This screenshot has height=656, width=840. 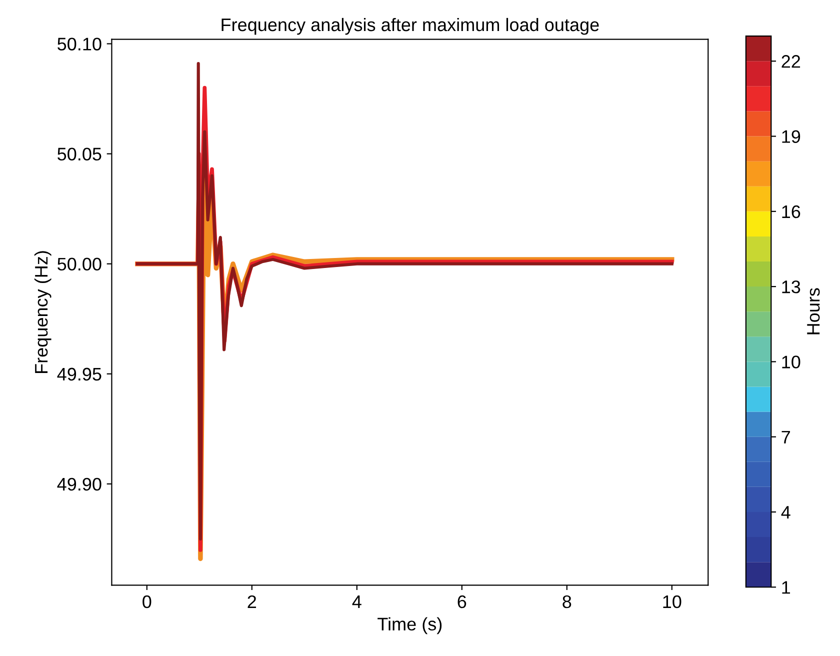 What do you see at coordinates (80, 44) in the screenshot?
I see `y-tick-label: 50.10` at bounding box center [80, 44].